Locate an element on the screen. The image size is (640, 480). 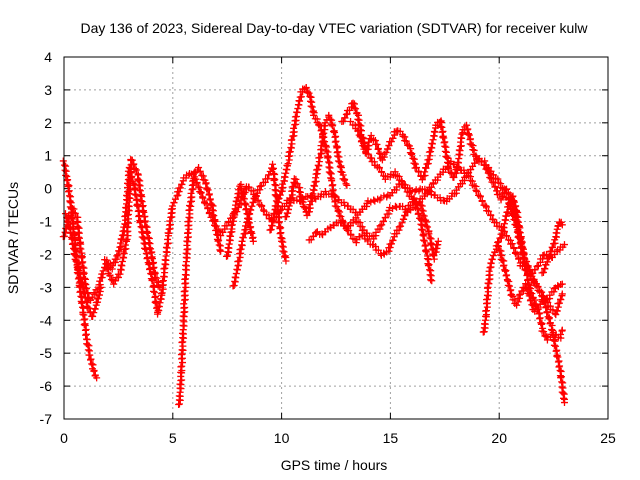
x-tick-label: 5 is located at coordinates (173, 438).